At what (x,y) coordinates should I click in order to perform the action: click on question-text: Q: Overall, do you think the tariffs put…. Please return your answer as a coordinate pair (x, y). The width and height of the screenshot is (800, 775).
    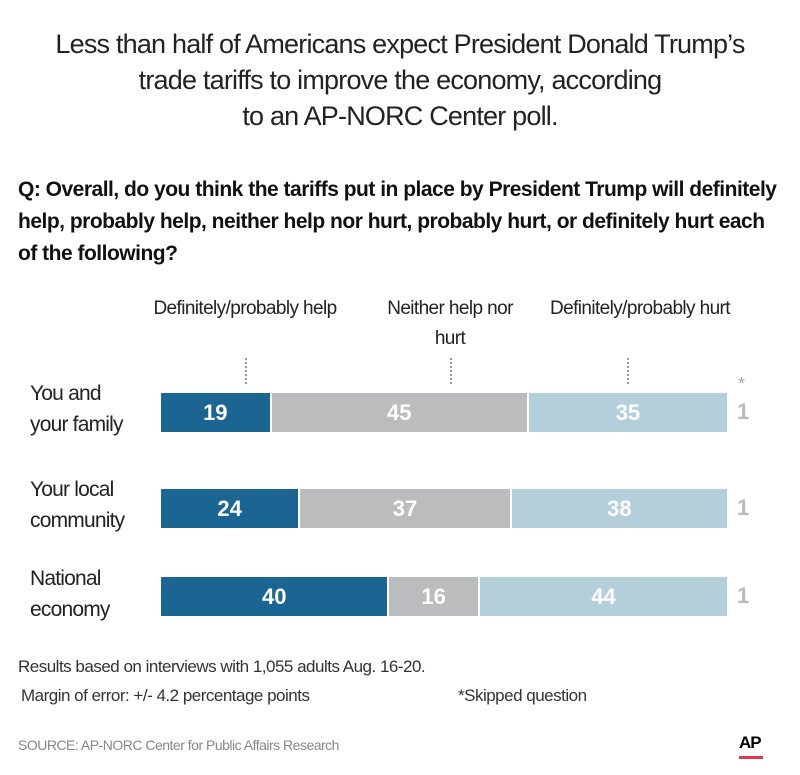
    Looking at the image, I should click on (397, 221).